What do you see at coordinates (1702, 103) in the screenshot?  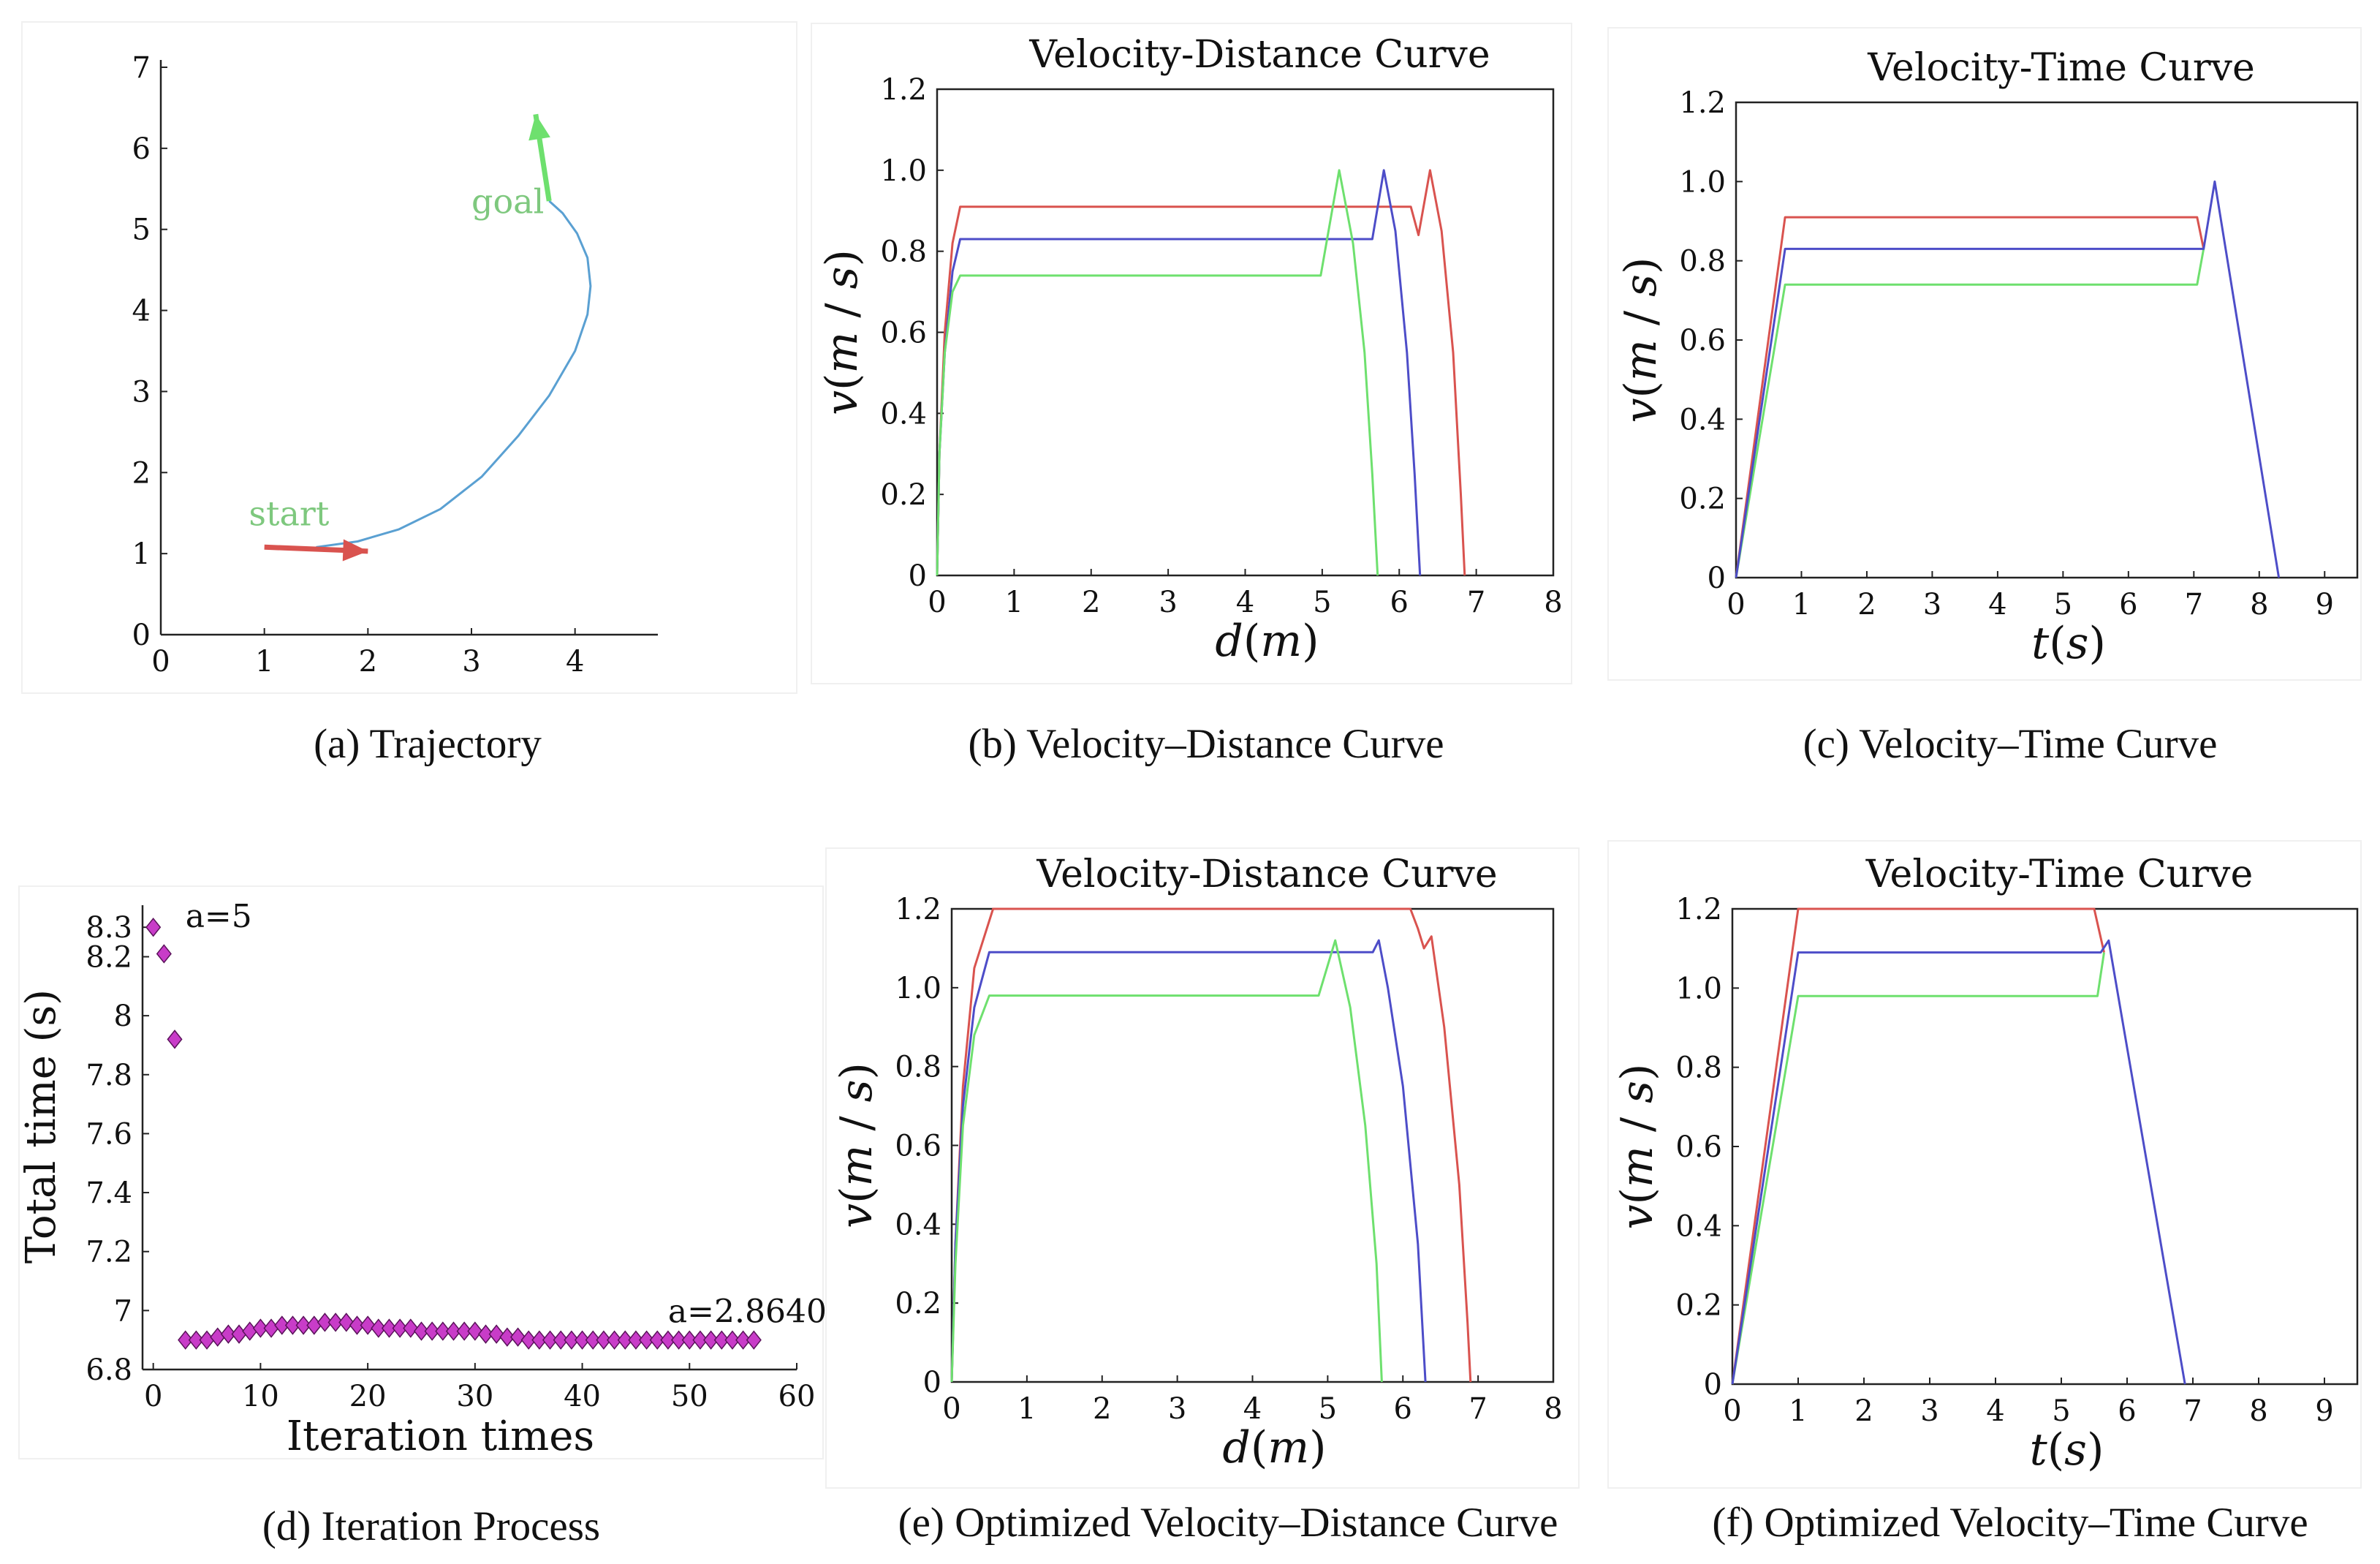 I see `y-tick-label-c: 1.2` at bounding box center [1702, 103].